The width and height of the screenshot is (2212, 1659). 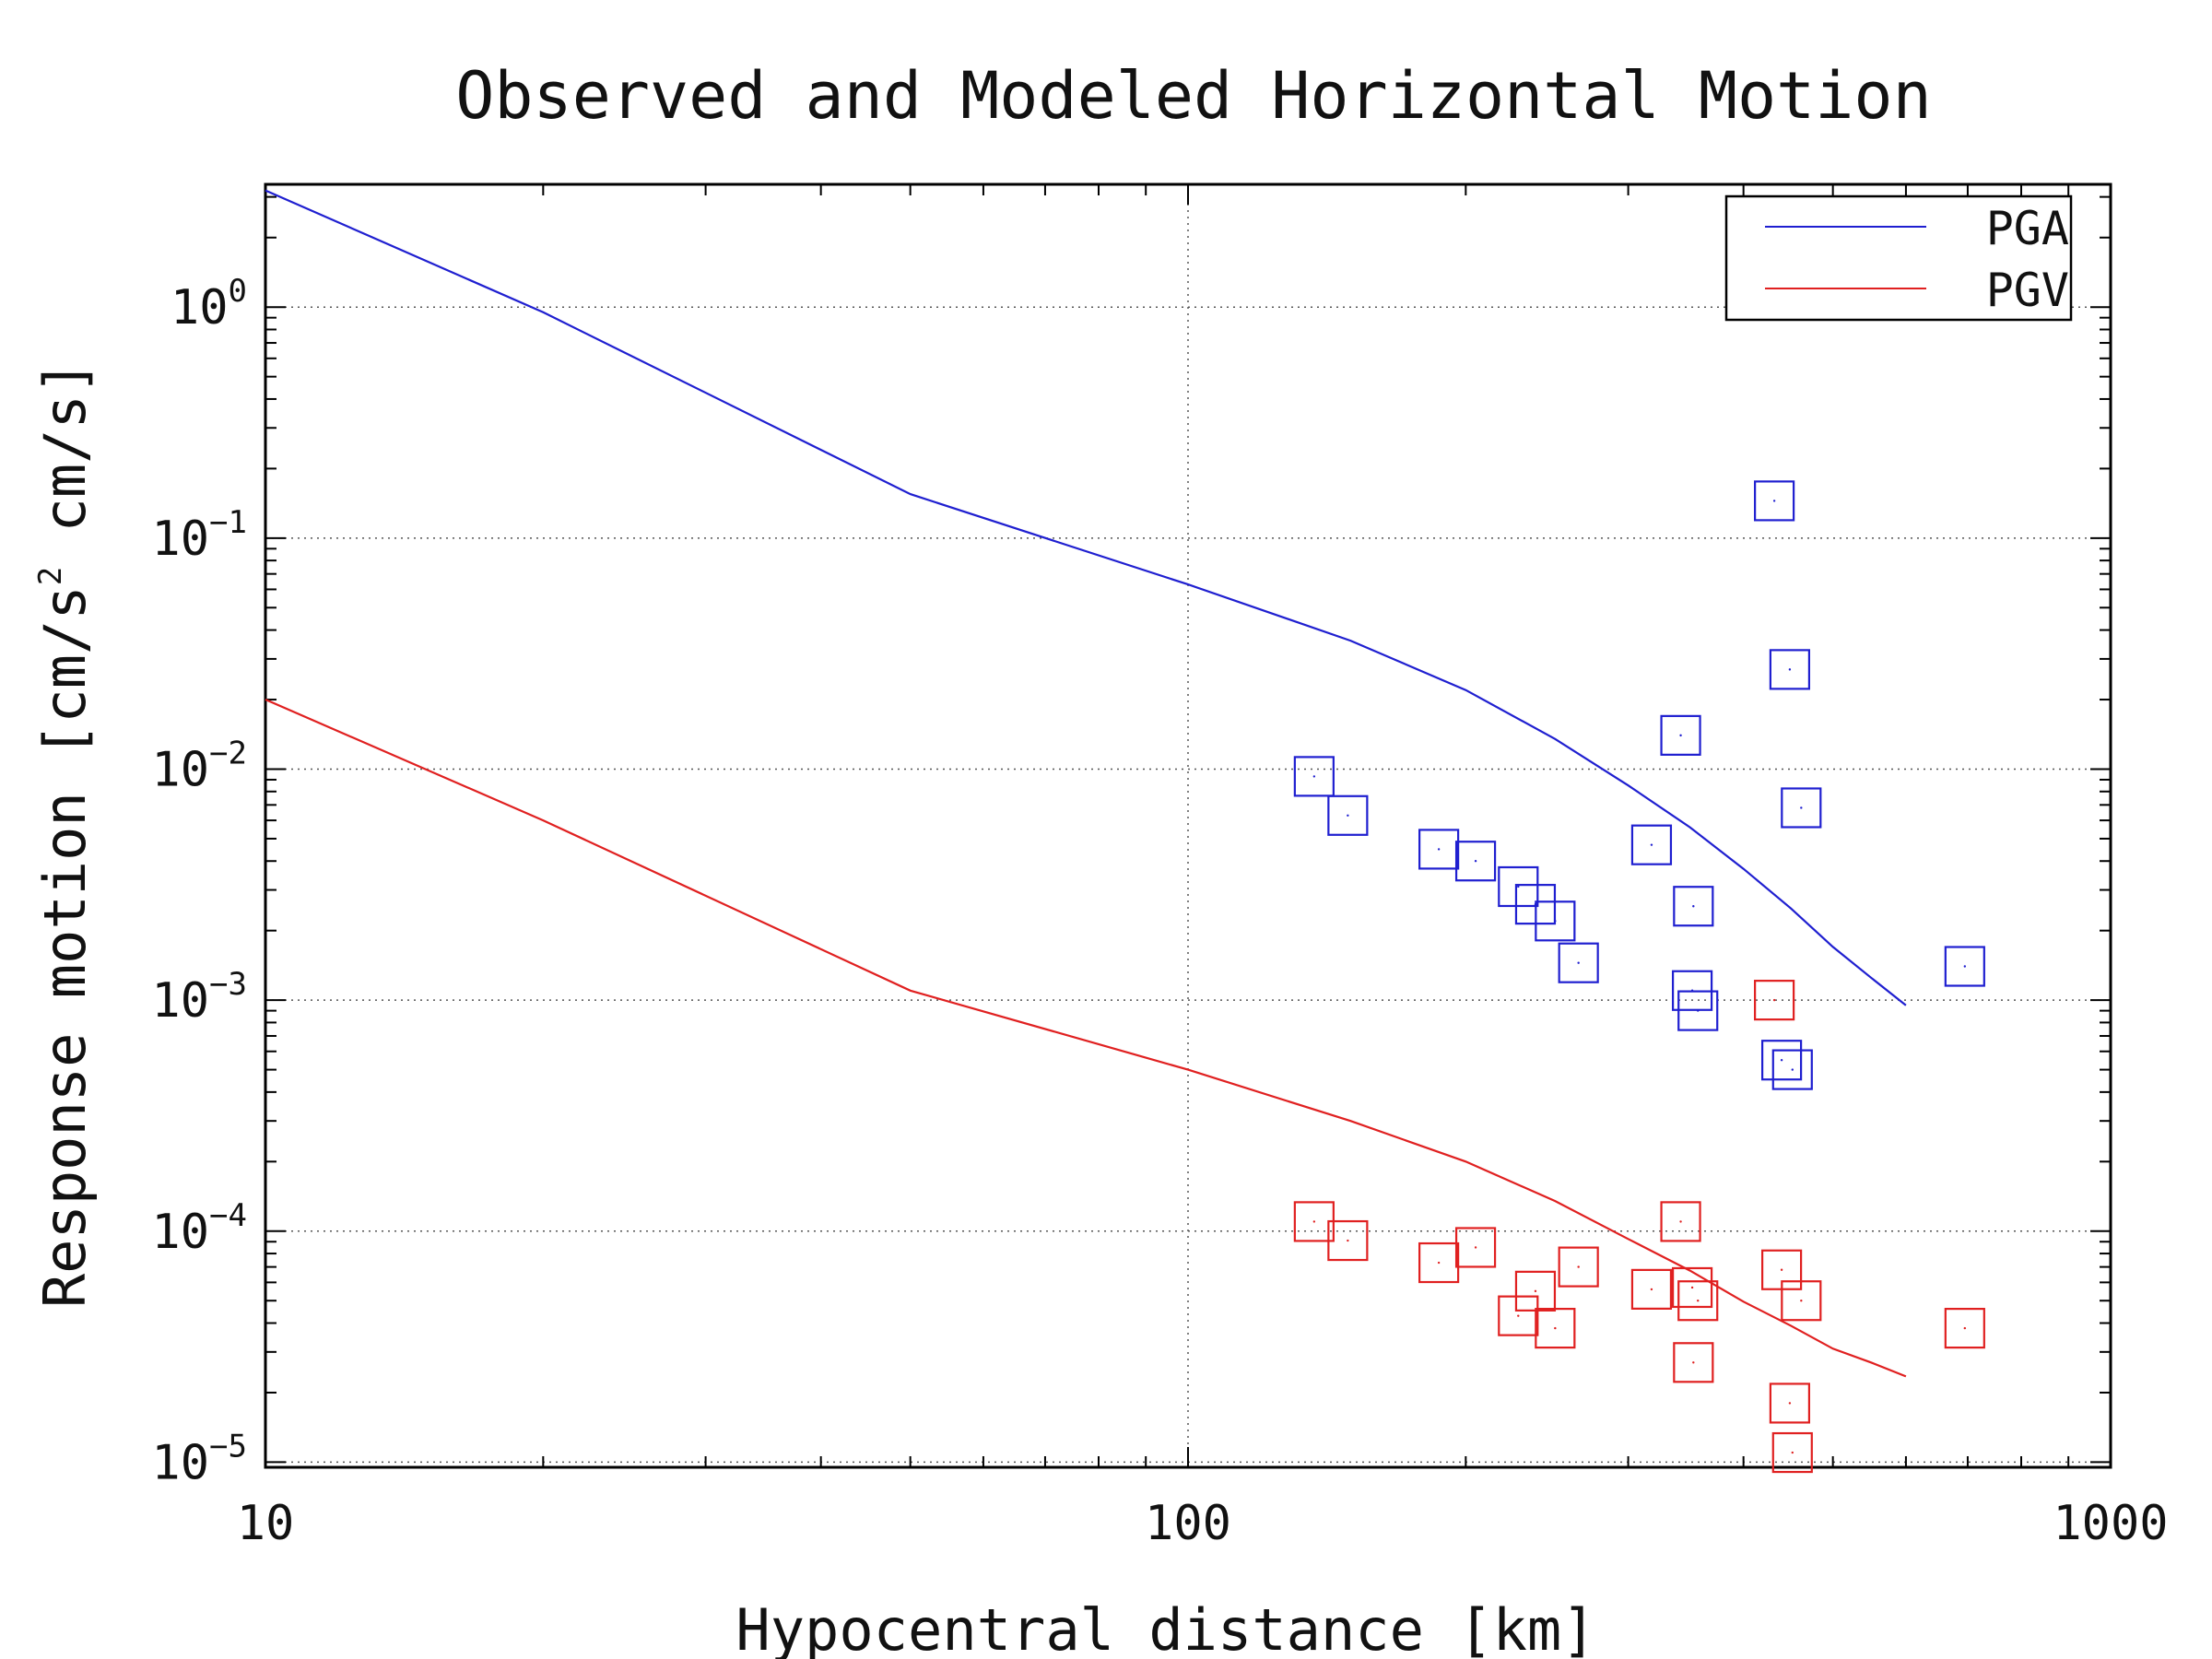 What do you see at coordinates (1188, 1523) in the screenshot?
I see `x-tick-label: 100` at bounding box center [1188, 1523].